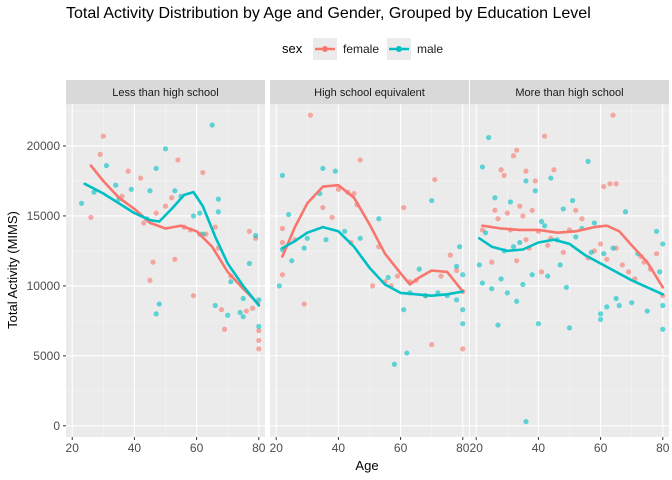  I want to click on legend-key-dot, so click(325, 49).